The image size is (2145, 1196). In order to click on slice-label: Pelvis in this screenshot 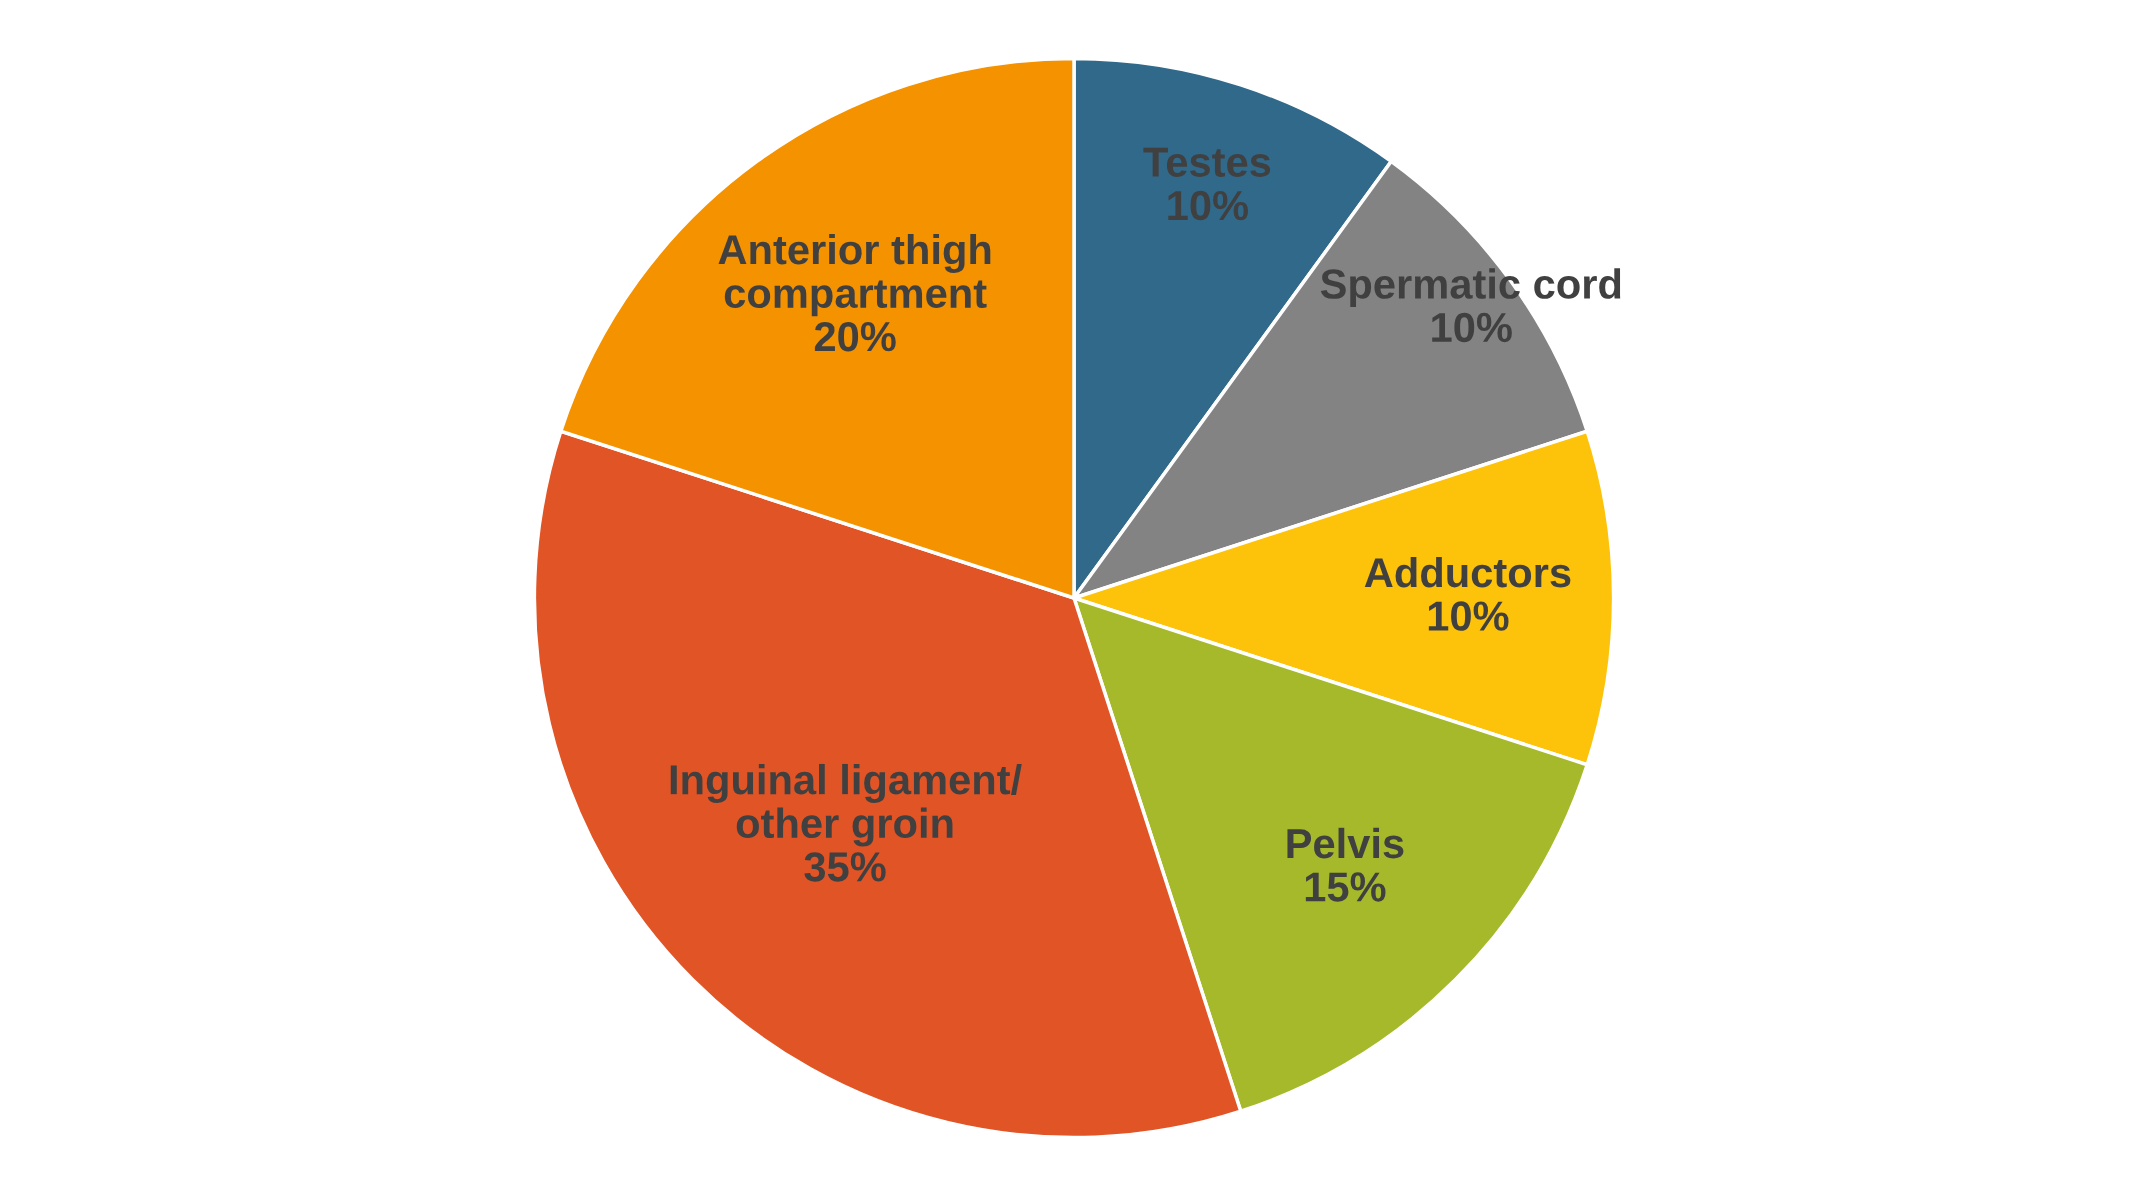, I will do `click(1345, 843)`.